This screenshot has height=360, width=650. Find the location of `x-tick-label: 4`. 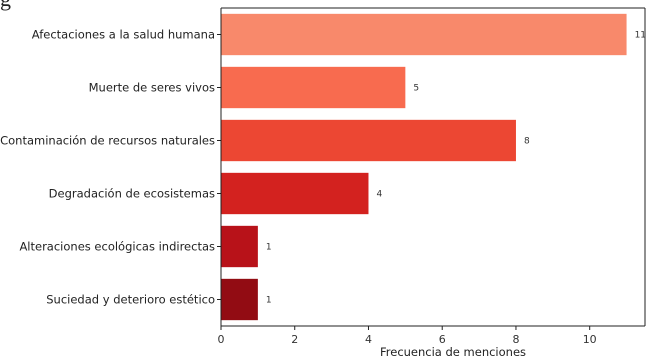

x-tick-label: 4 is located at coordinates (368, 339).